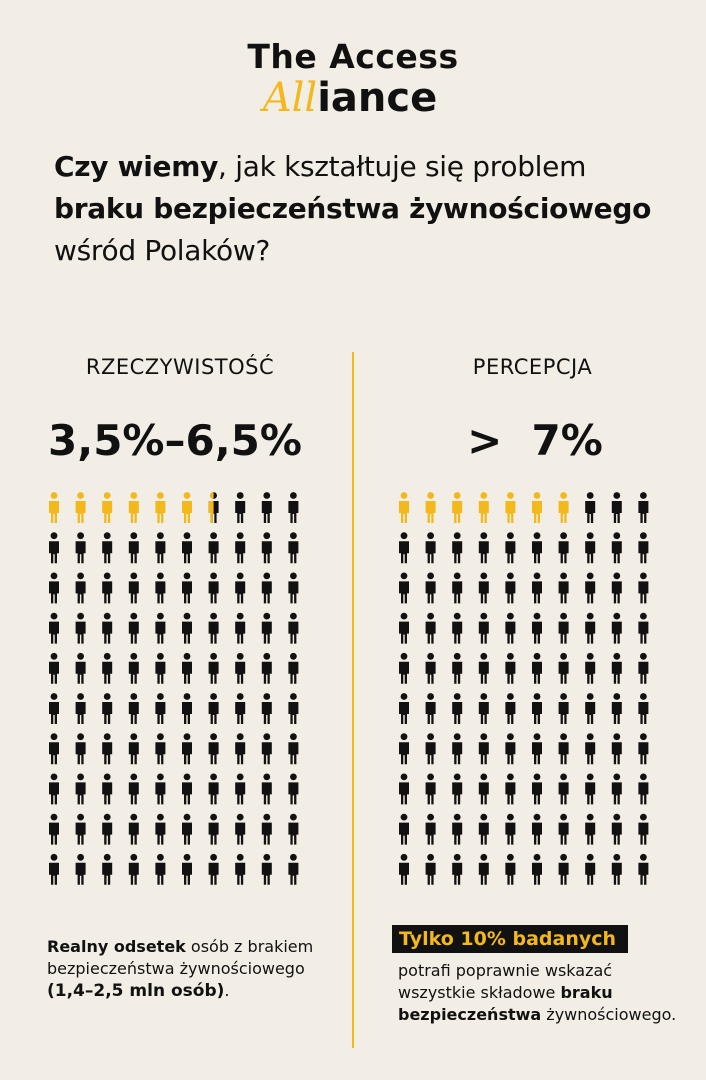 The height and width of the screenshot is (1080, 706). Describe the element at coordinates (377, 98) in the screenshot. I see `logo-rest: iance` at that location.